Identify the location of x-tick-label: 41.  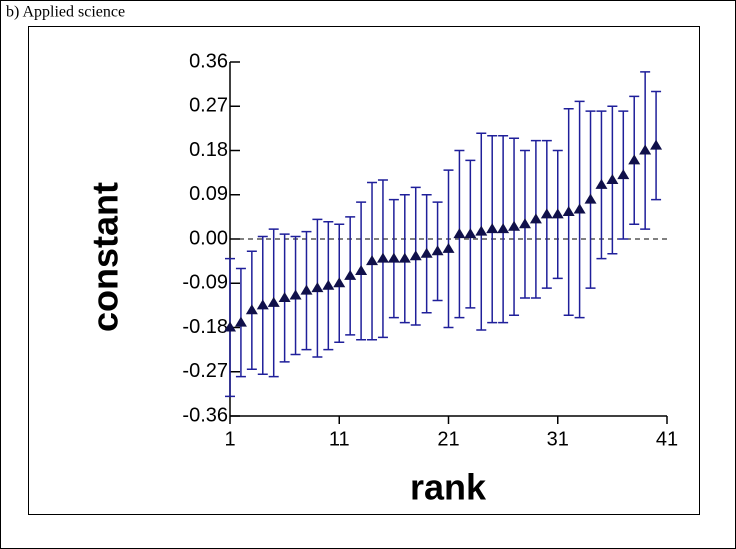
(667, 439).